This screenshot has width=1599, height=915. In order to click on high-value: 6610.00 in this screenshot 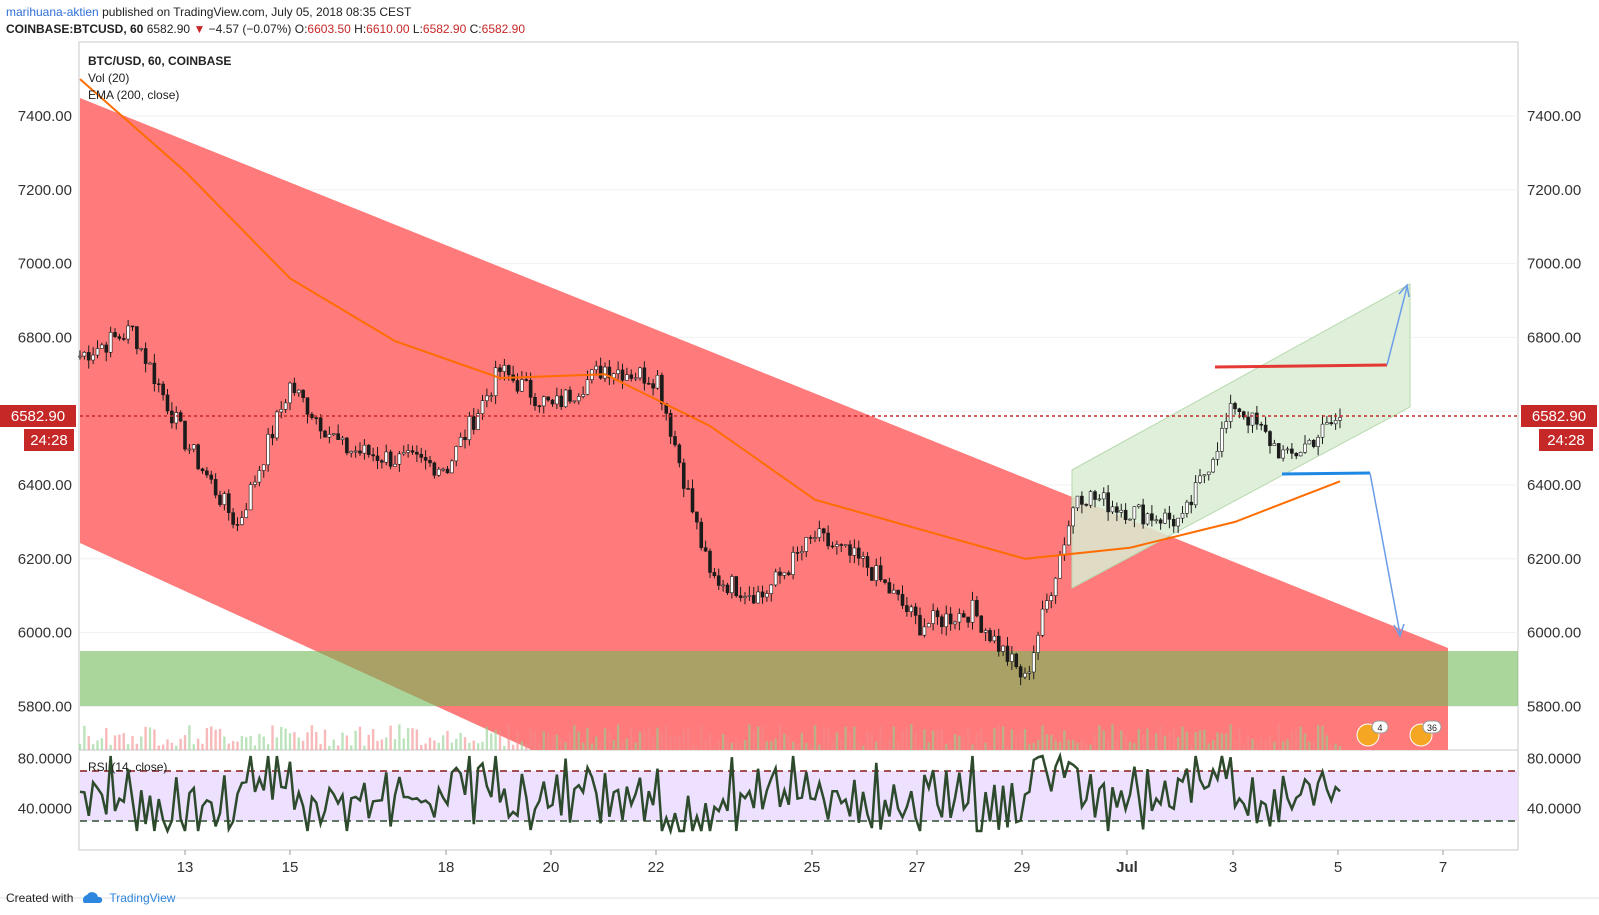, I will do `click(388, 29)`.